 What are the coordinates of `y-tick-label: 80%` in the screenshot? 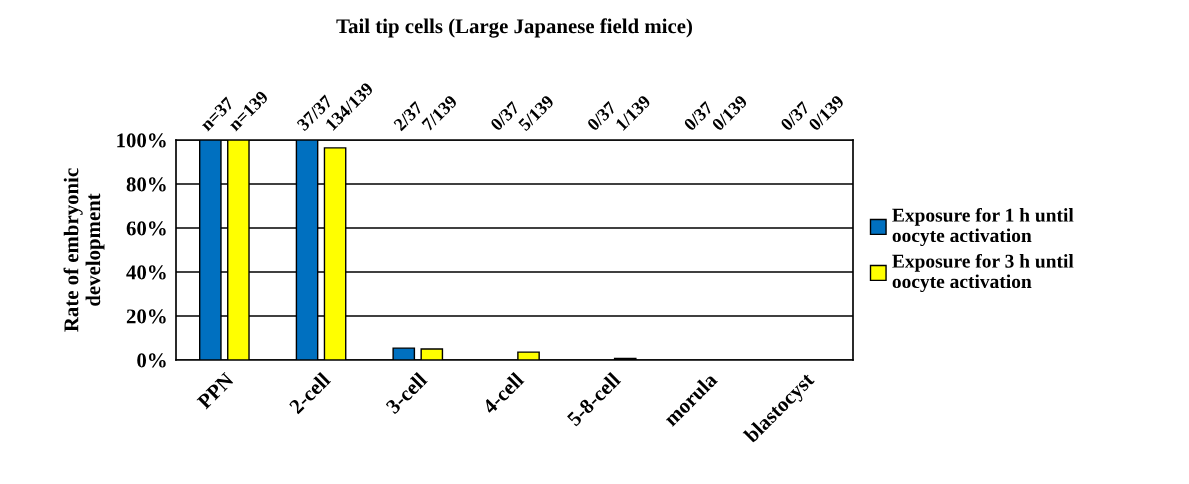 It's located at (146, 184).